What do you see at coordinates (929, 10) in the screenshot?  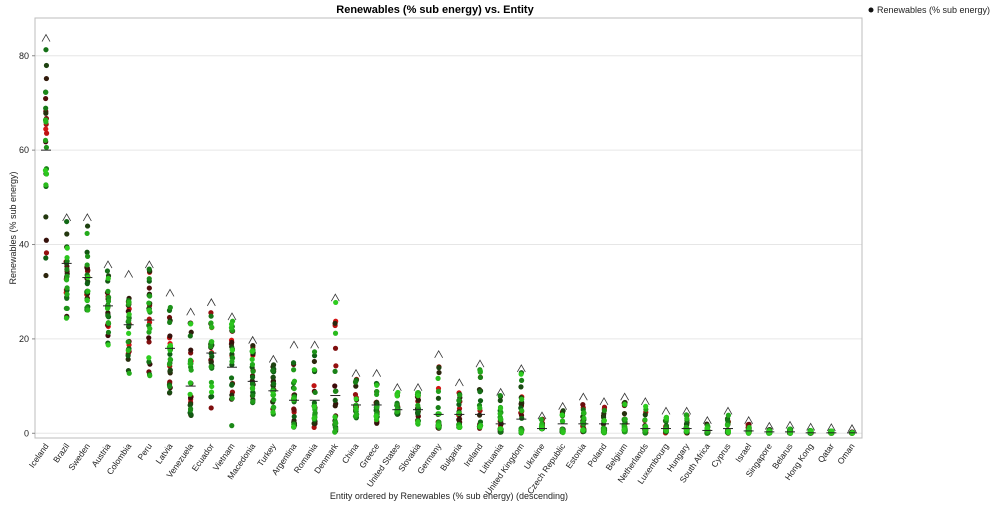 I see `legend: Renewables (% sub energy)` at bounding box center [929, 10].